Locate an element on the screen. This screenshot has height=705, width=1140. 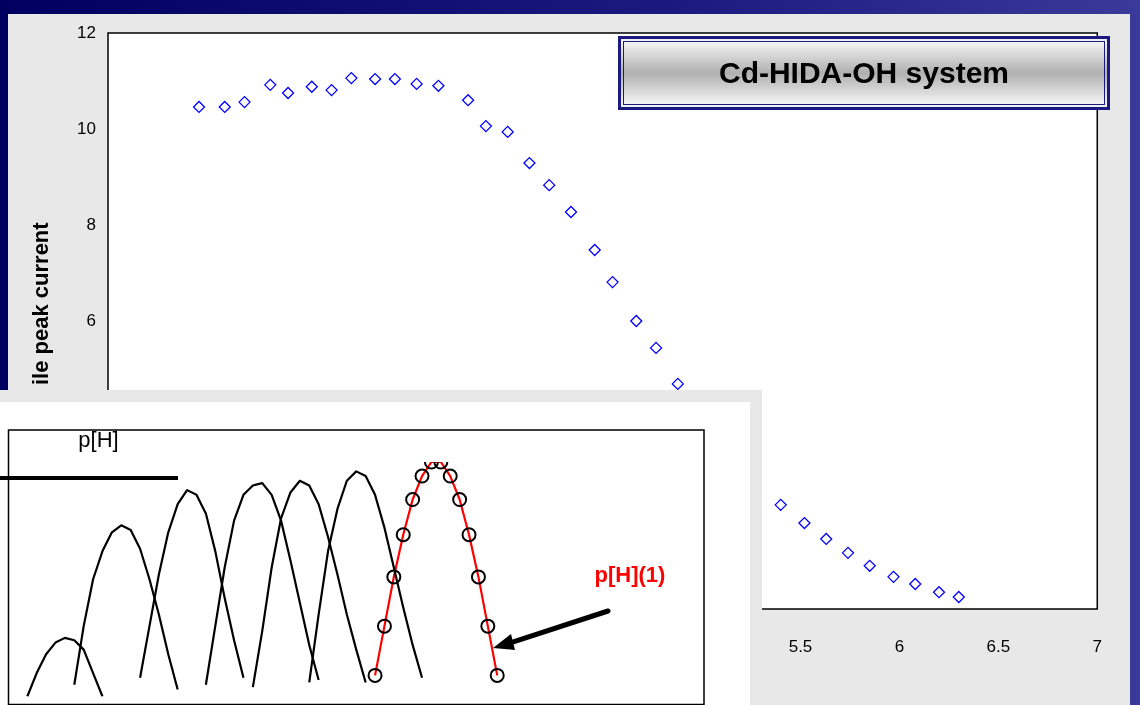
title-box: Cd-HIDA-OH system is located at coordinates (864, 73).